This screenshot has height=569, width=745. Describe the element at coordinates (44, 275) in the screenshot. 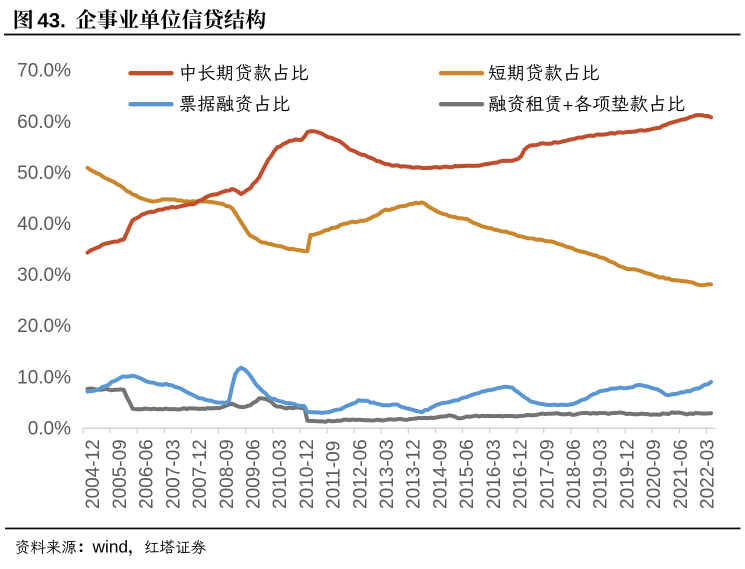

I see `svg-text: 30.0%` at that location.